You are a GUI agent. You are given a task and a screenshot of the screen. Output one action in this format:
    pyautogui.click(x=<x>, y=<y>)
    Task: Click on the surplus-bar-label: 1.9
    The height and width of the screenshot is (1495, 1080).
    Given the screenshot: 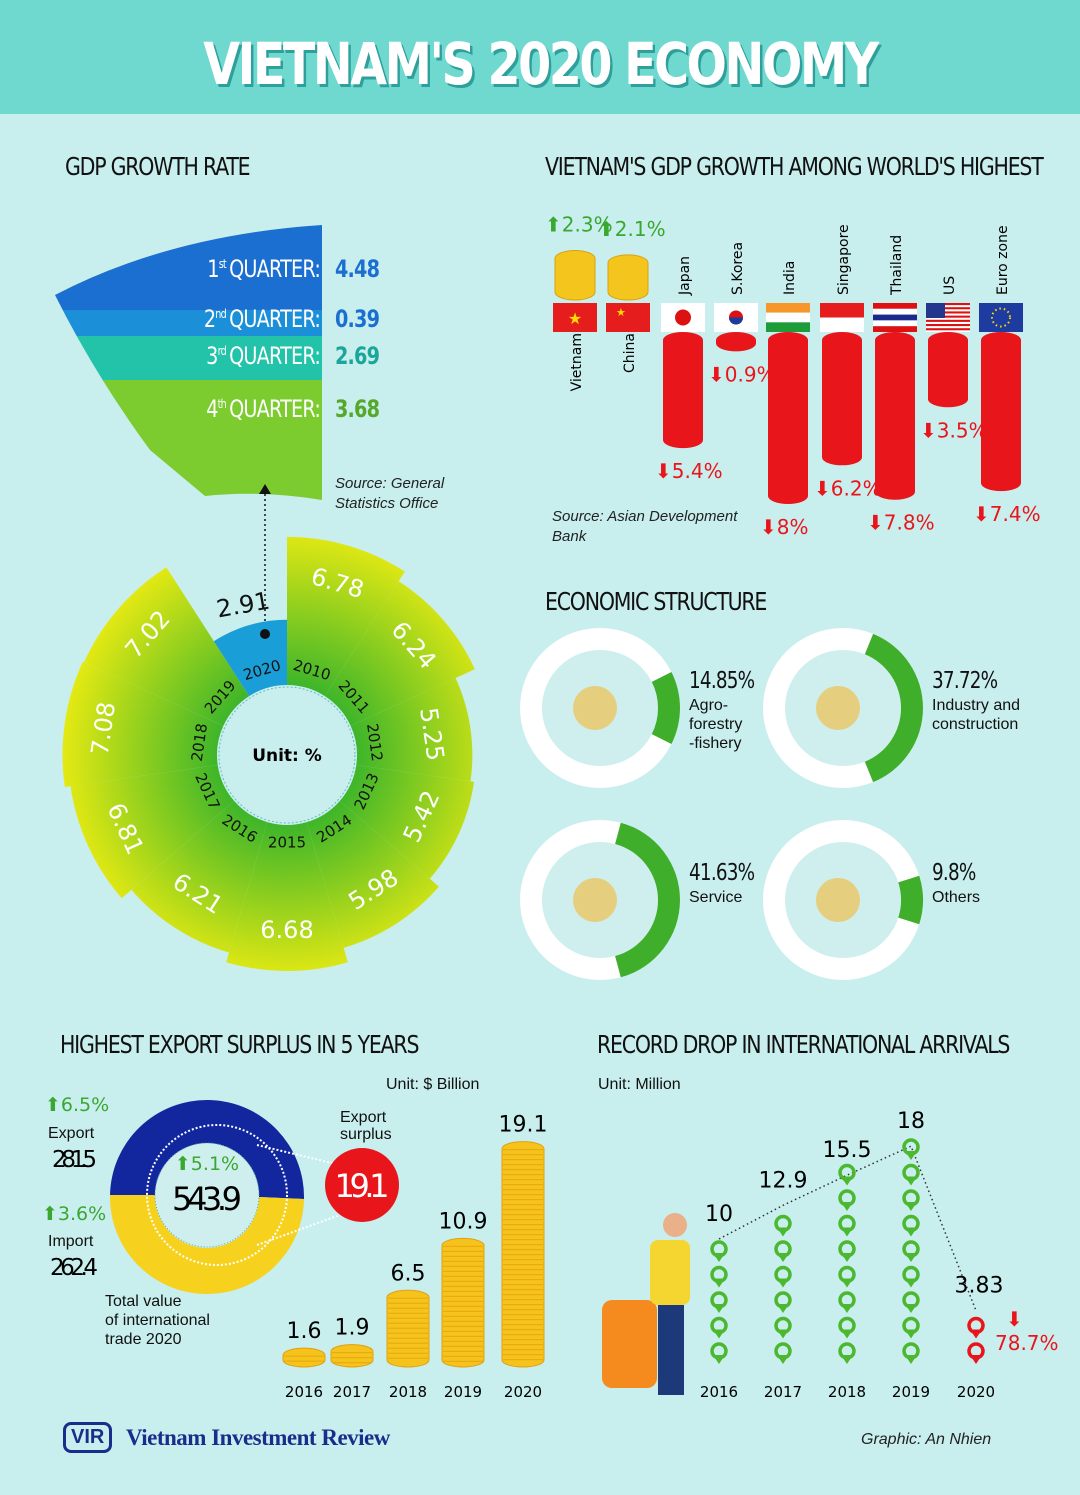 What is the action you would take?
    pyautogui.click(x=352, y=1328)
    